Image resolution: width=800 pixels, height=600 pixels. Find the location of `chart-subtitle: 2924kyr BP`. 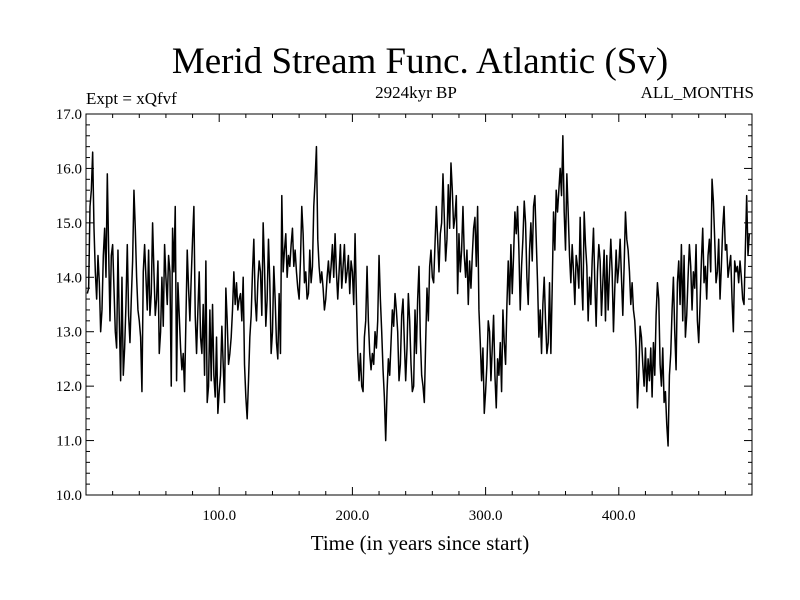

chart-subtitle: 2924kyr BP is located at coordinates (416, 92).